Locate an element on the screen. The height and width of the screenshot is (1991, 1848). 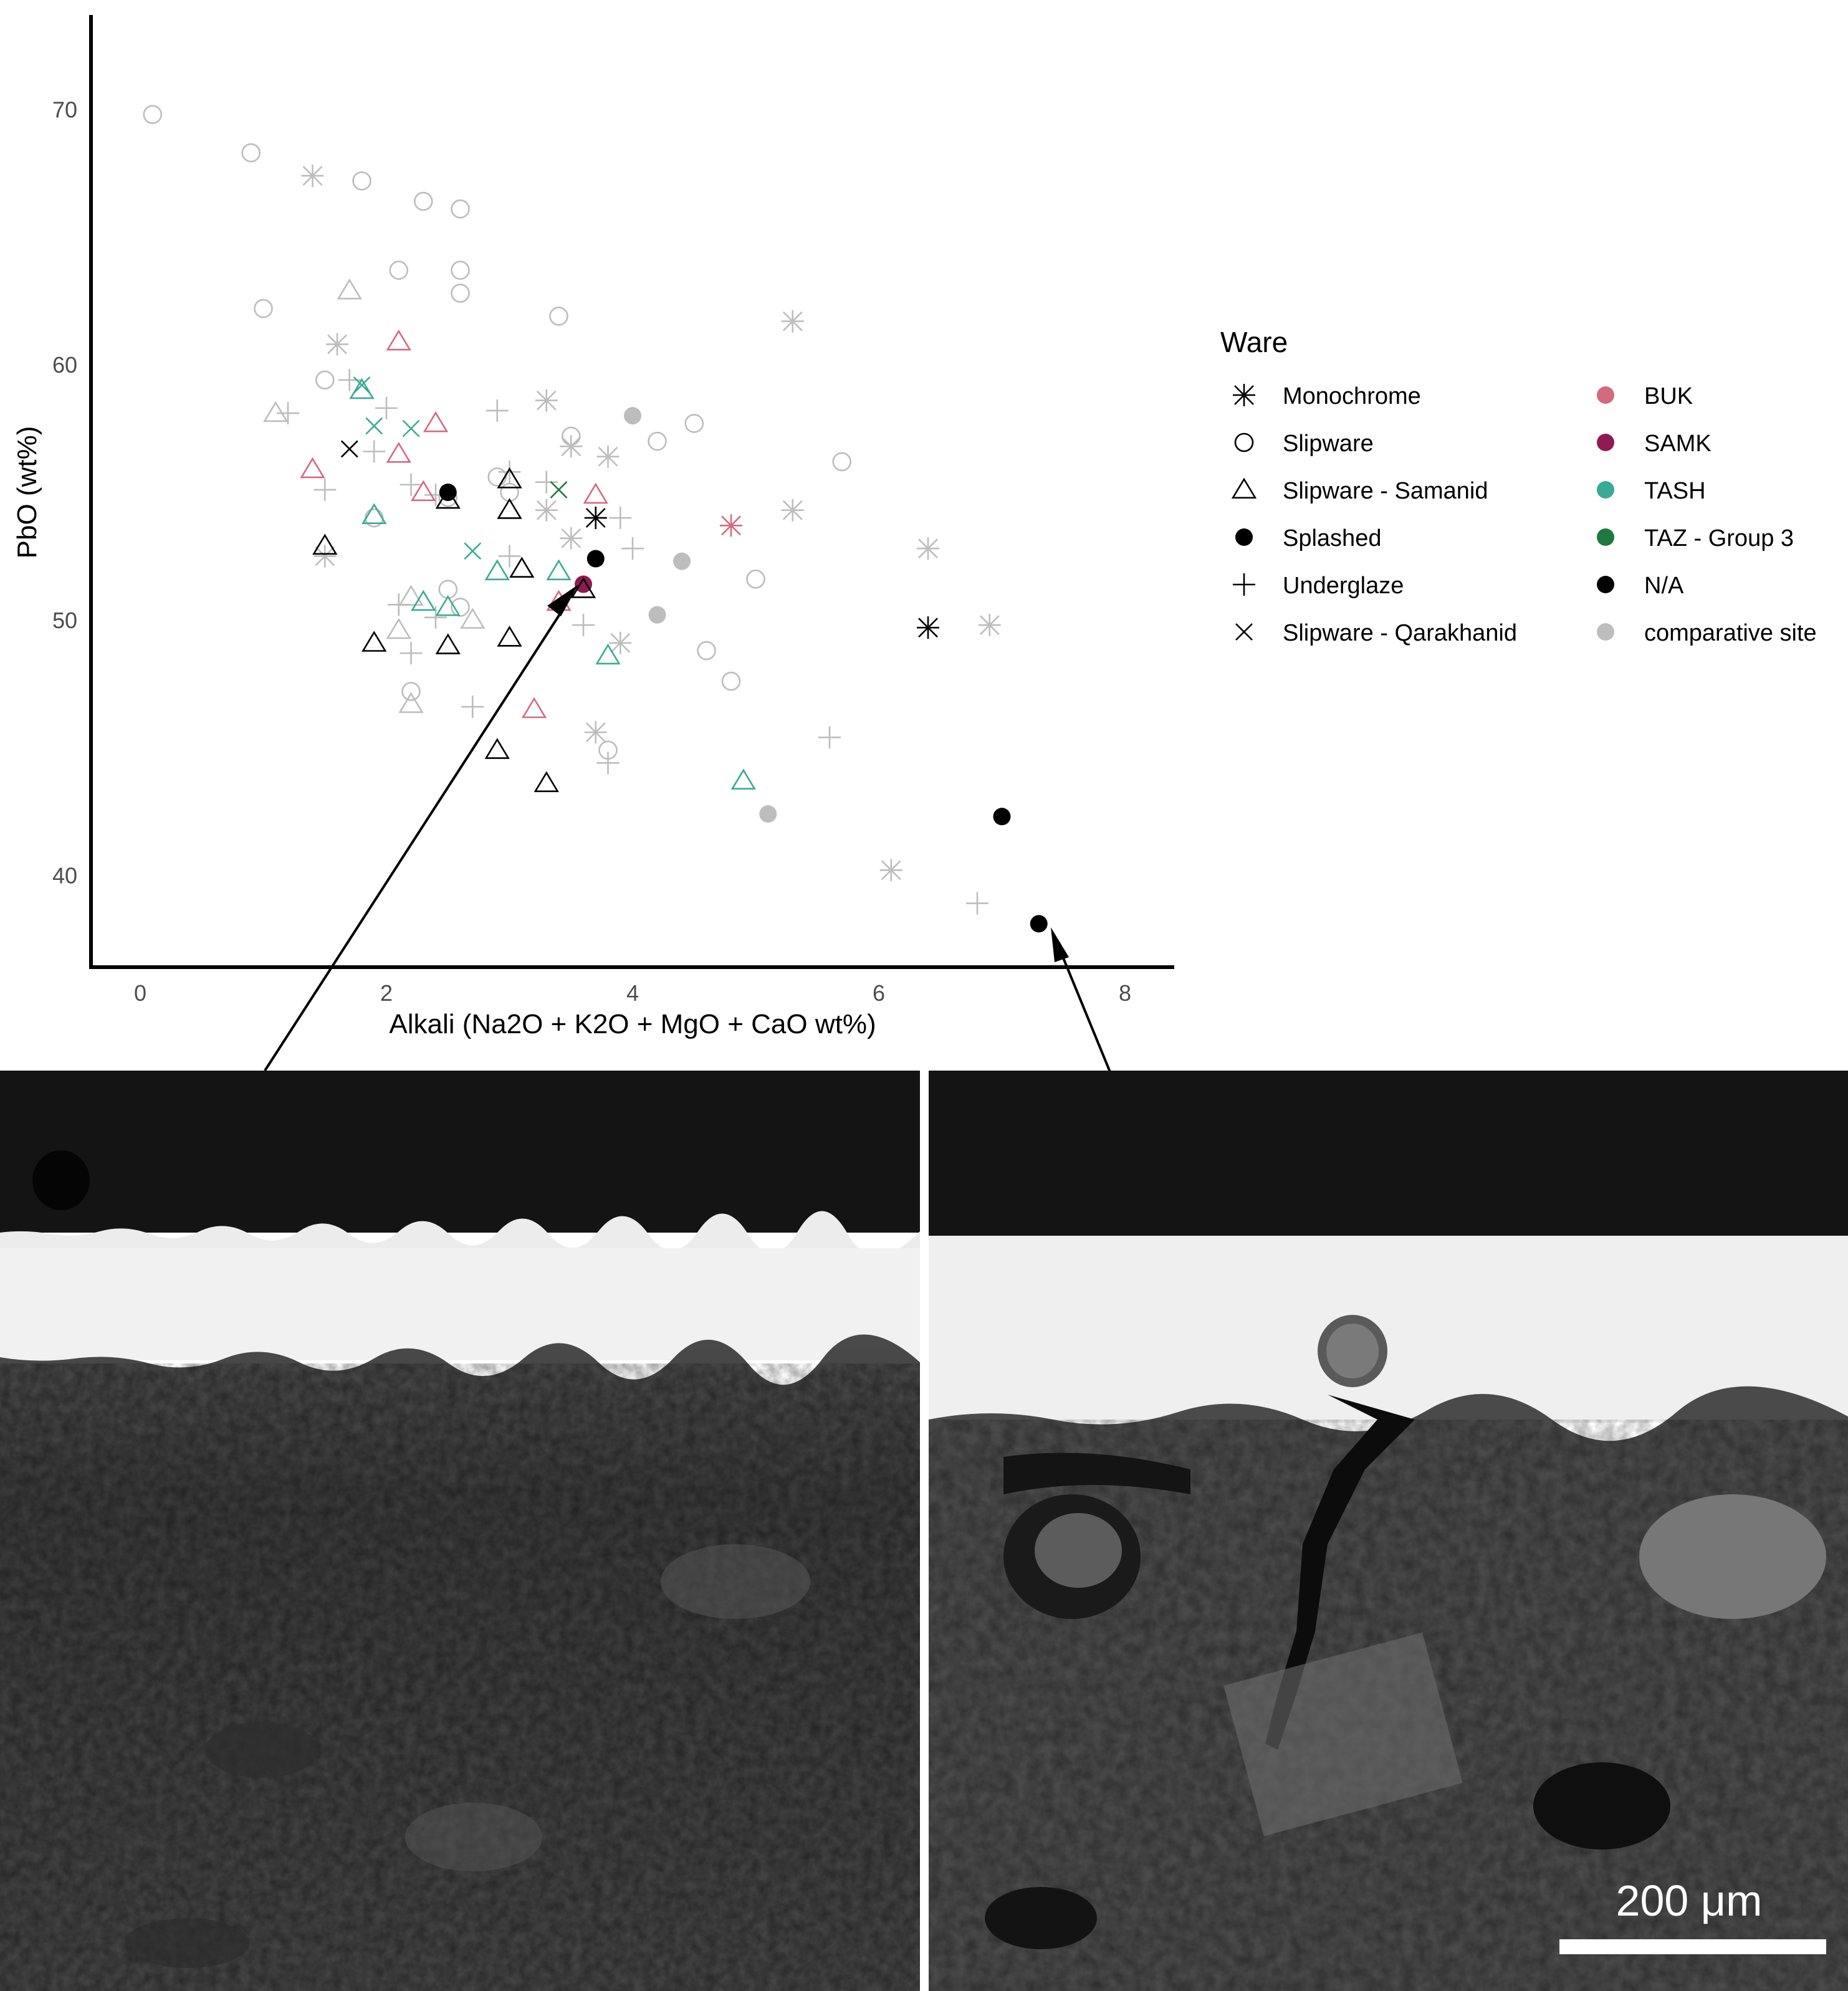
scale-bar-label: 200 μm is located at coordinates (1689, 1901).